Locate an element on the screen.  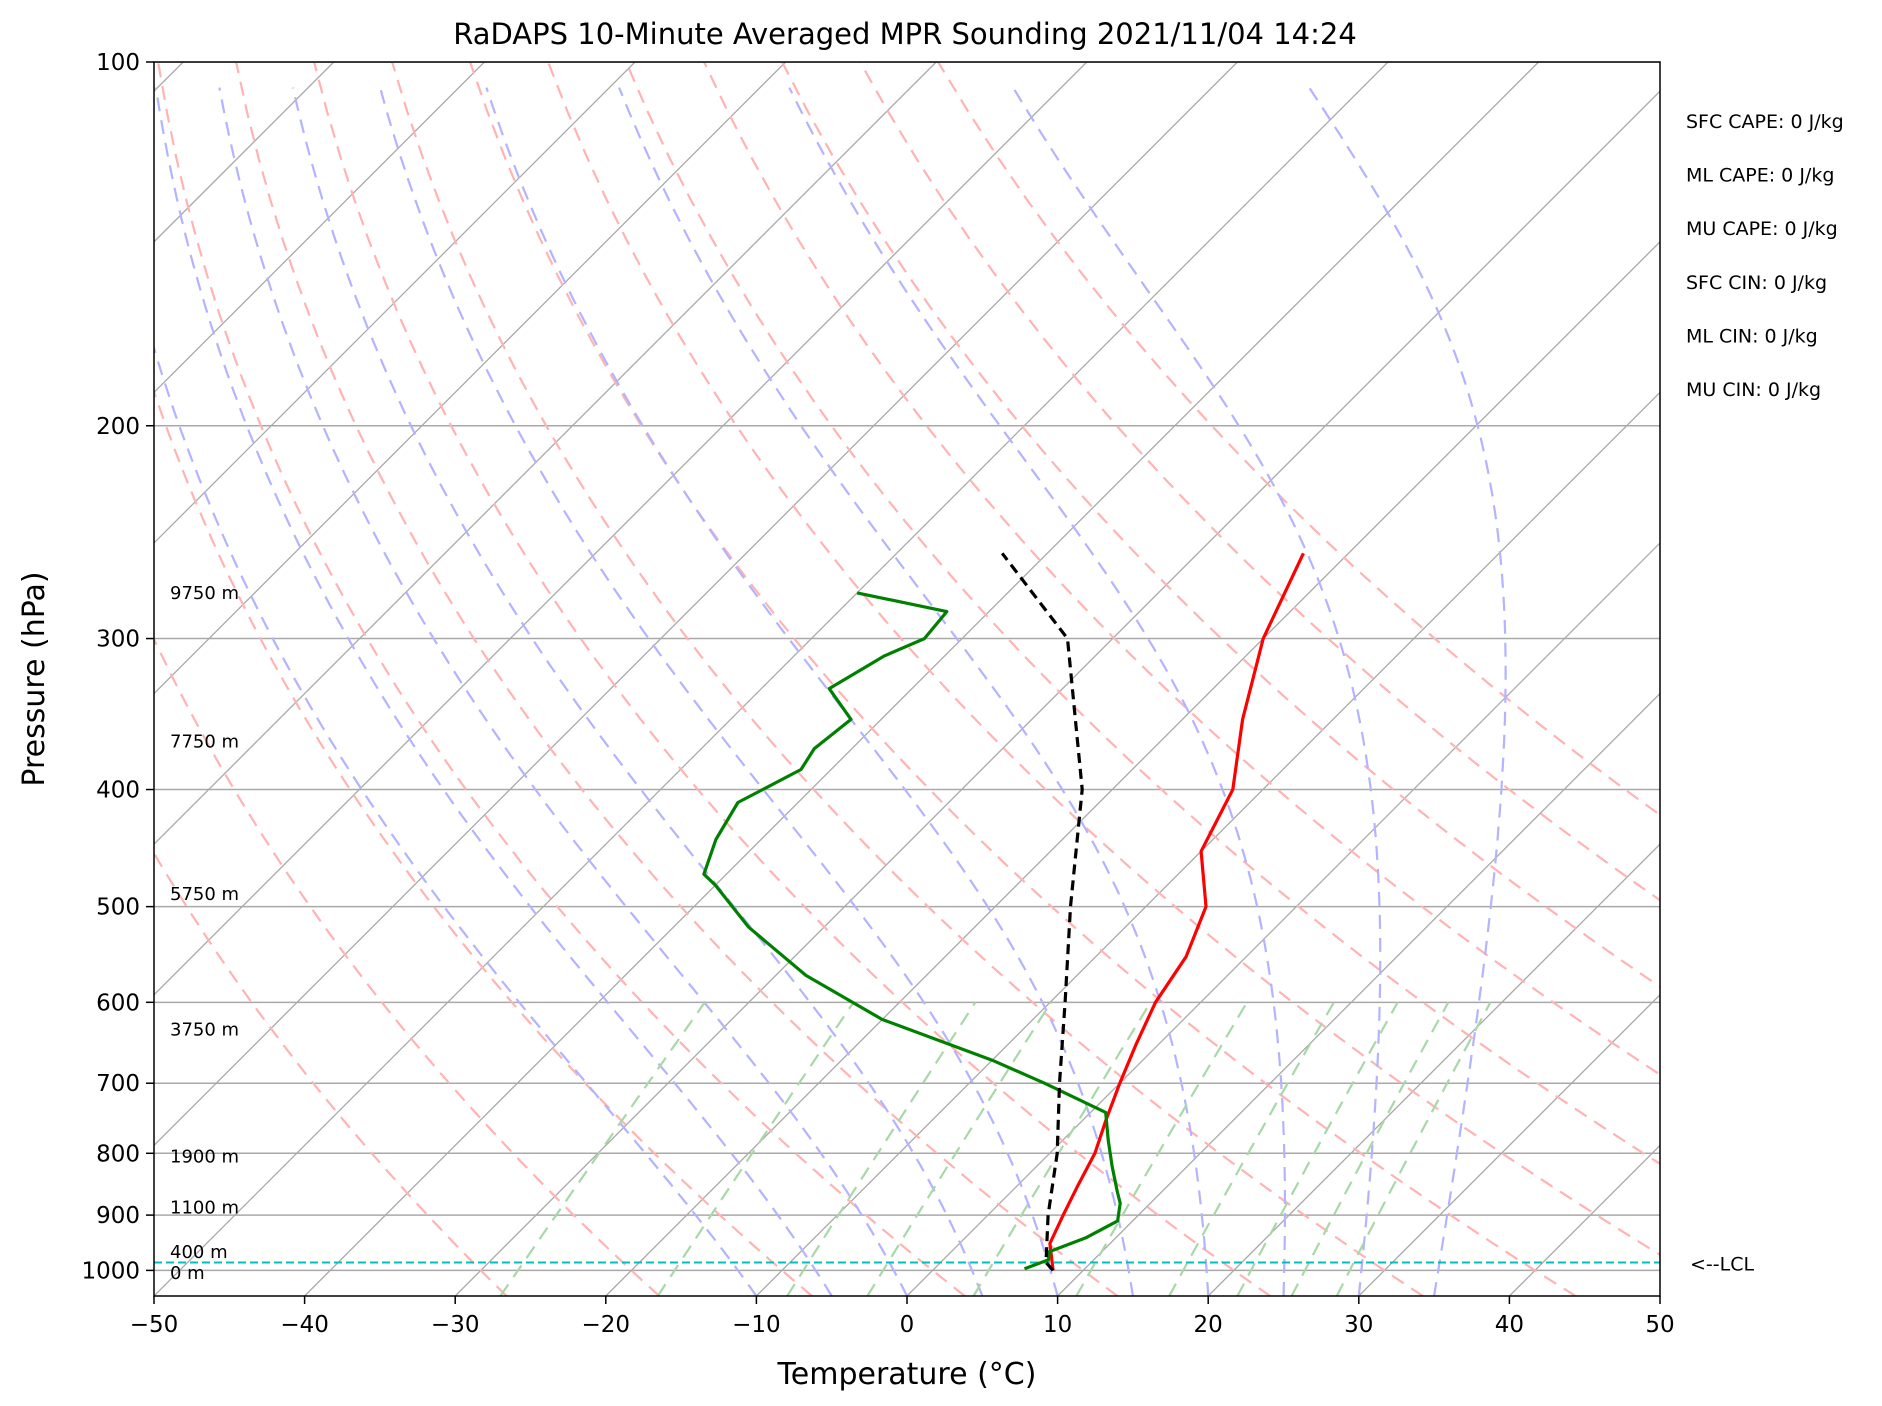
y-tick-label: 200 is located at coordinates (118, 427).